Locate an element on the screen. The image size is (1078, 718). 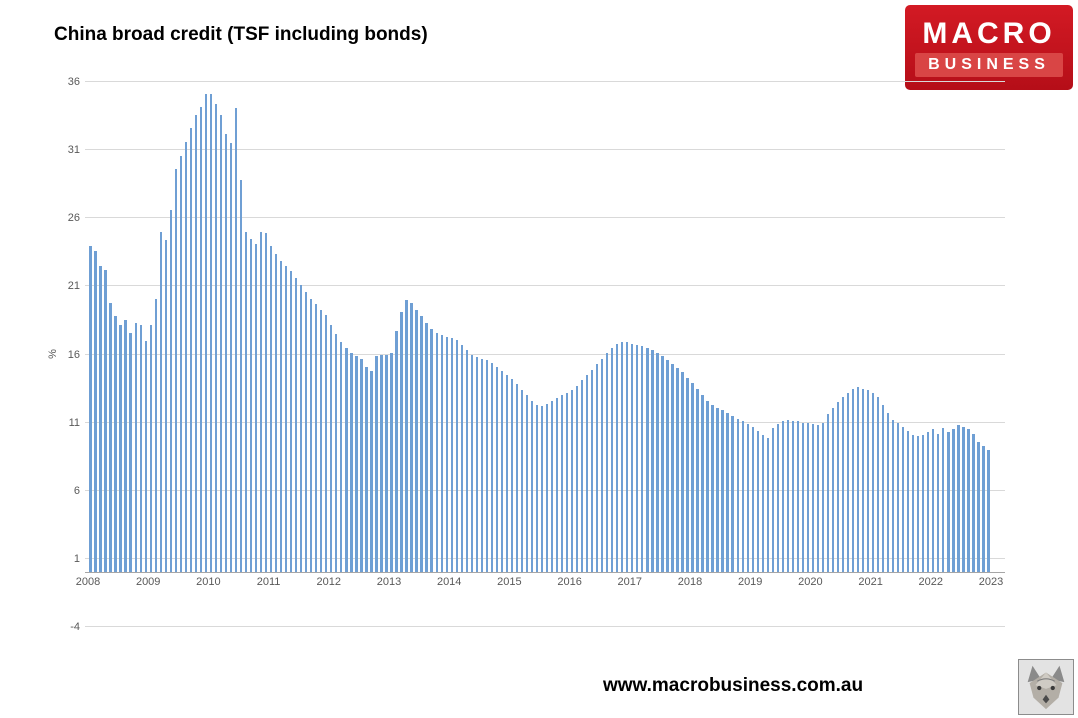
macrobusiness-logo: MACRO BUSINESS is located at coordinates (989, 47).